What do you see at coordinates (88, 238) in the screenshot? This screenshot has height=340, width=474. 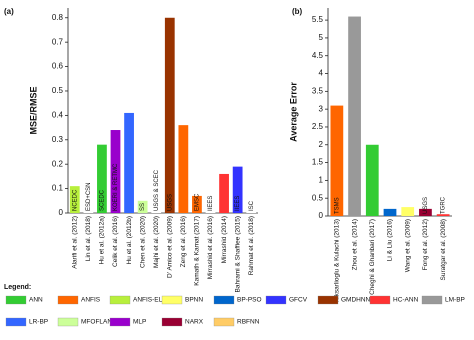 I see `x-tick-label: Lin et al. (2018)` at bounding box center [88, 238].